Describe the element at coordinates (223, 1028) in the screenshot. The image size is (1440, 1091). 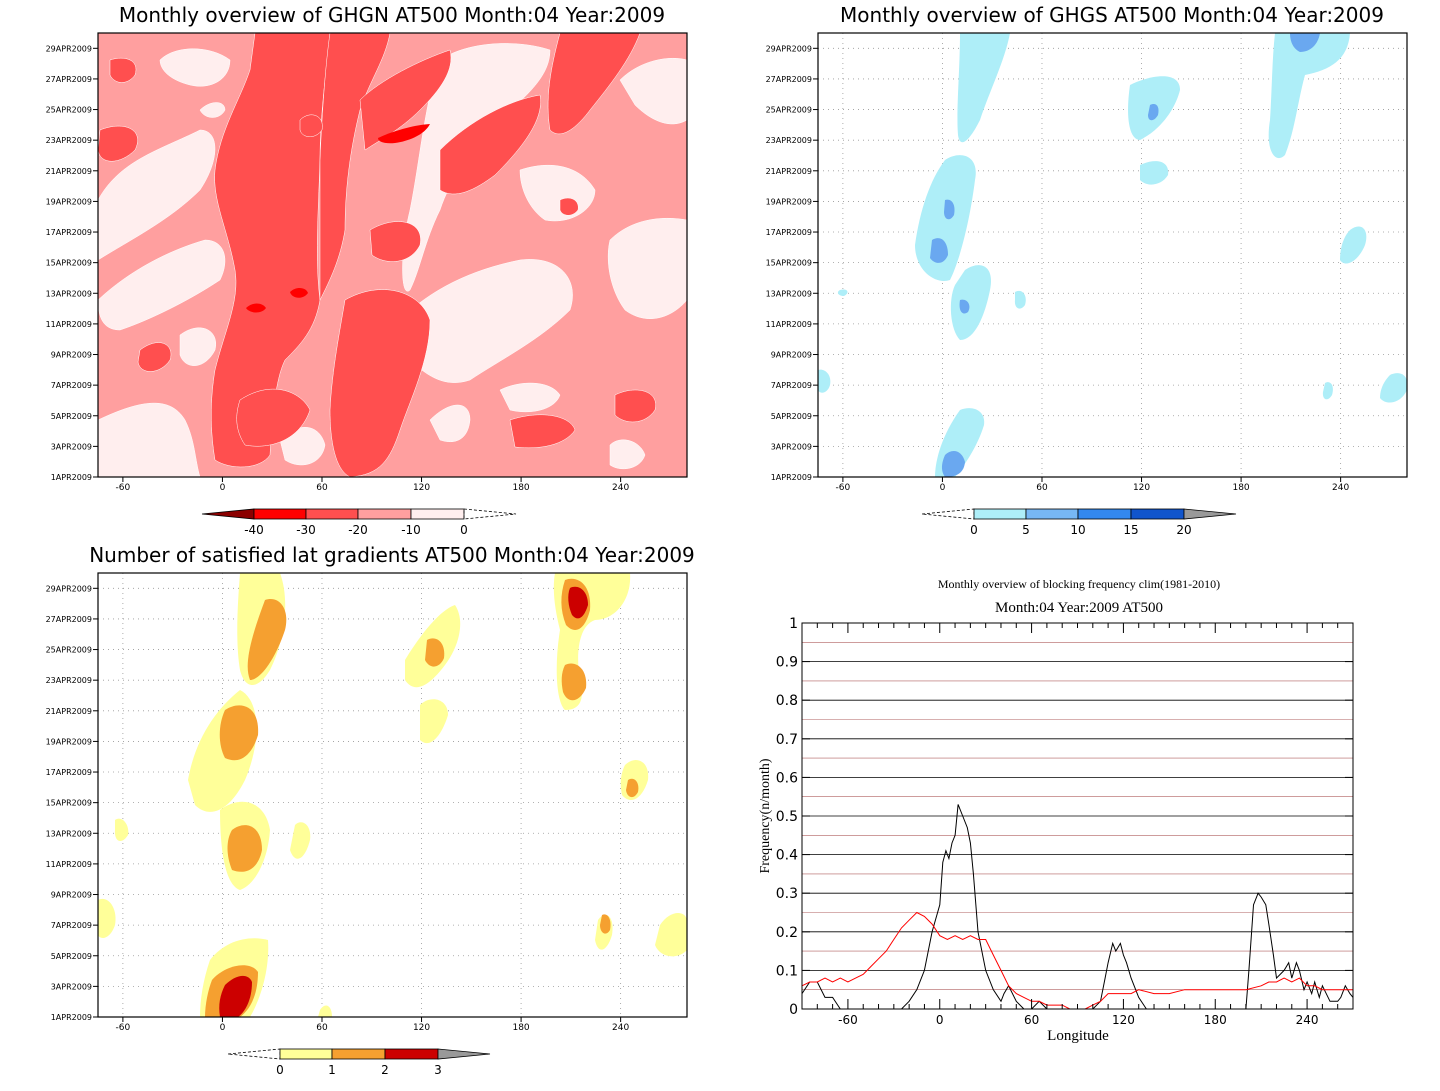
I see `gradients-x-tick-label: 0` at that location.